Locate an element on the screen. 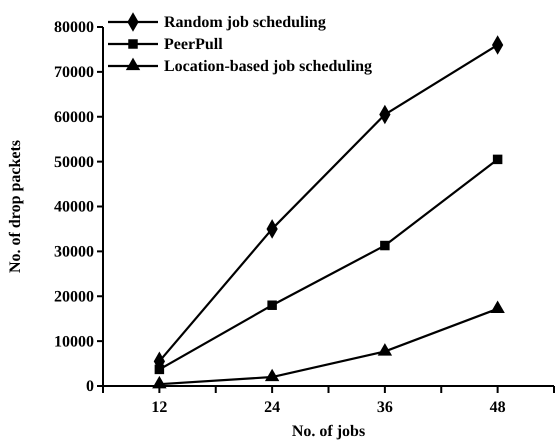 Image resolution: width=555 pixels, height=440 pixels. y-tick-label: 40000 is located at coordinates (74, 207).